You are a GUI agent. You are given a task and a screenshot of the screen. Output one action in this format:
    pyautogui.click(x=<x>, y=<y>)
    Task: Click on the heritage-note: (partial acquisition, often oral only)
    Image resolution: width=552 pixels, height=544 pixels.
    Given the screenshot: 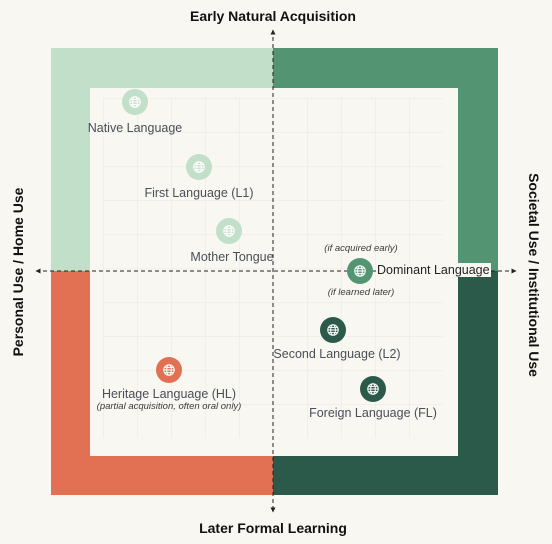 What is the action you would take?
    pyautogui.click(x=169, y=406)
    